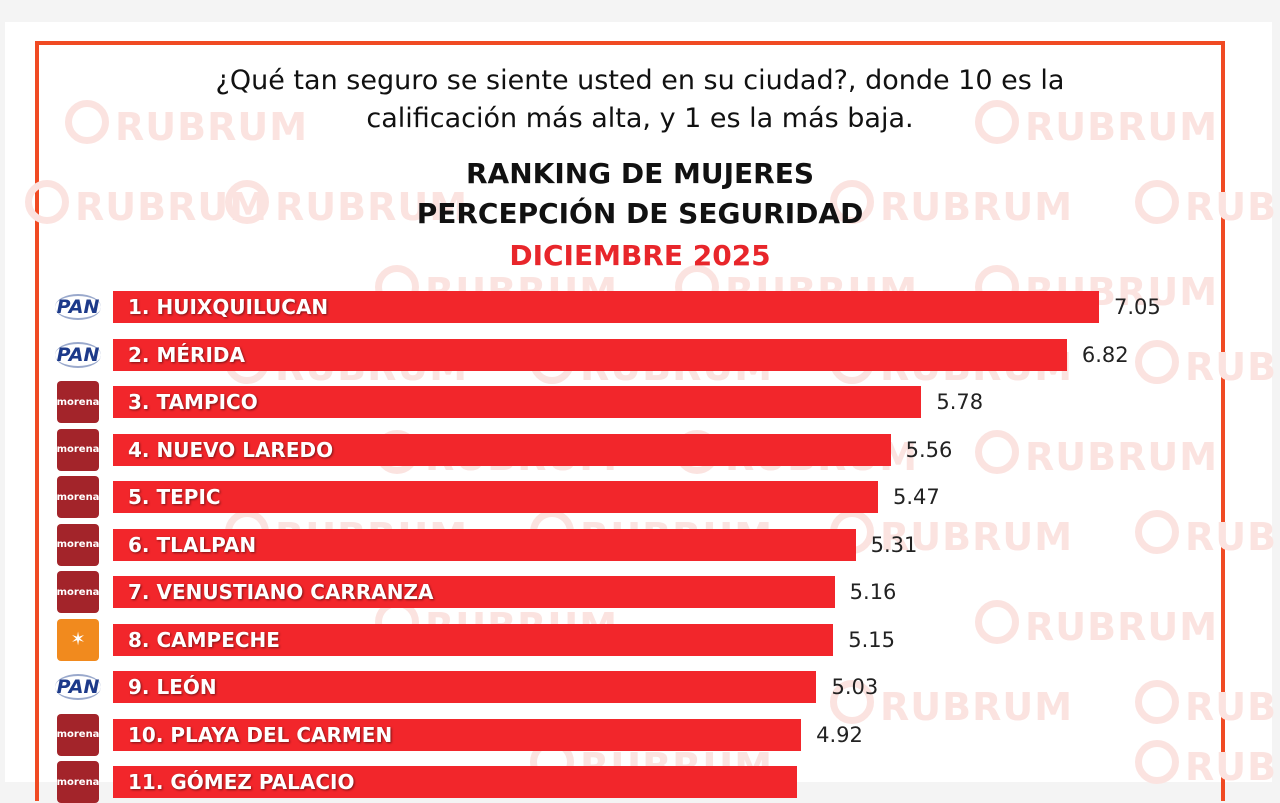 This screenshot has width=1280, height=803. I want to click on bar-label: 2. MÉRIDA, so click(186, 354).